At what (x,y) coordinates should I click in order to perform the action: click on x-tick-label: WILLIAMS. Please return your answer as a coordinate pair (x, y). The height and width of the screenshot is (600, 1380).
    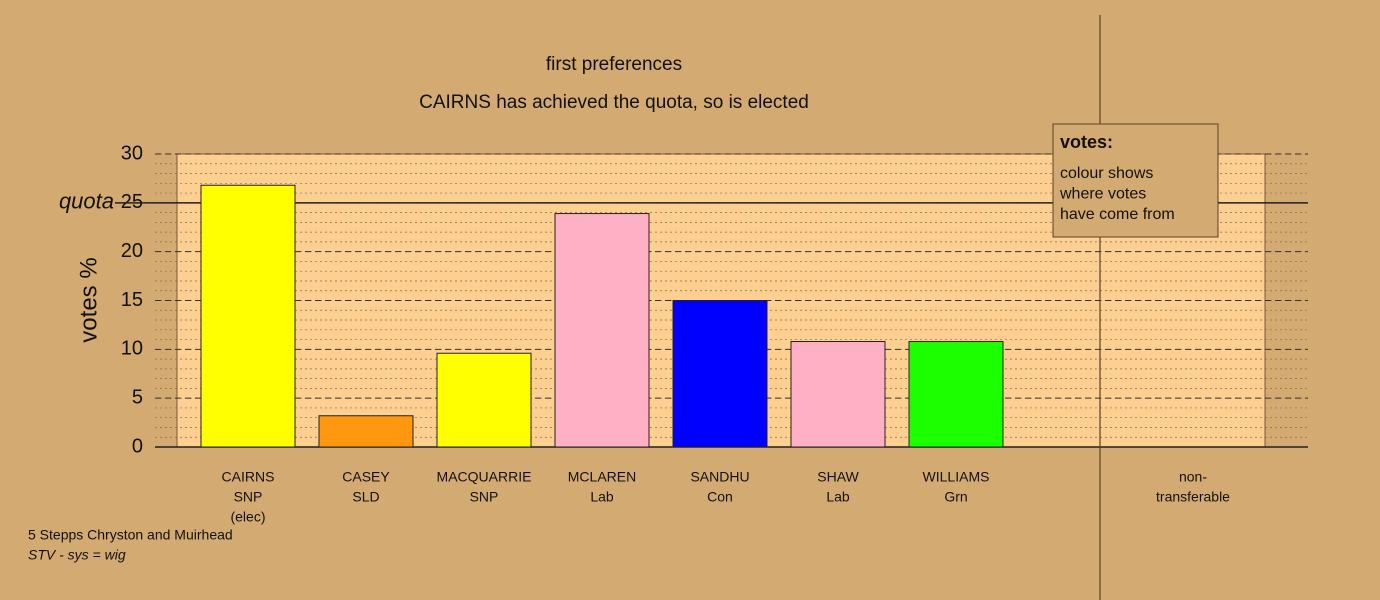
    Looking at the image, I should click on (956, 477).